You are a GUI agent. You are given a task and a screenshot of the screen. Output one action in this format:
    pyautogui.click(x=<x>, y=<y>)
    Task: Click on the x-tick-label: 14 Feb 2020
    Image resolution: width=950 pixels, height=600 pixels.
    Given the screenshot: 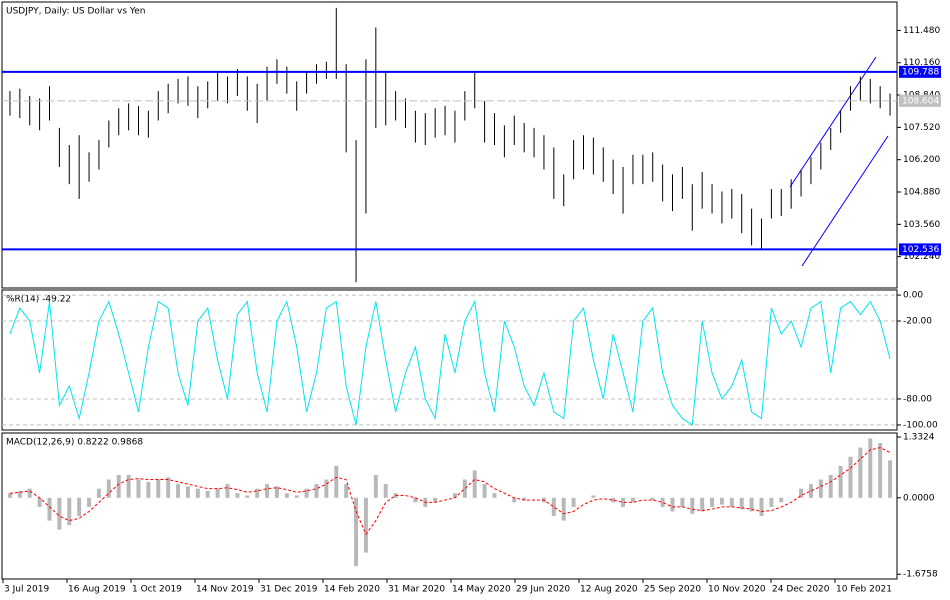 What is the action you would take?
    pyautogui.click(x=352, y=590)
    